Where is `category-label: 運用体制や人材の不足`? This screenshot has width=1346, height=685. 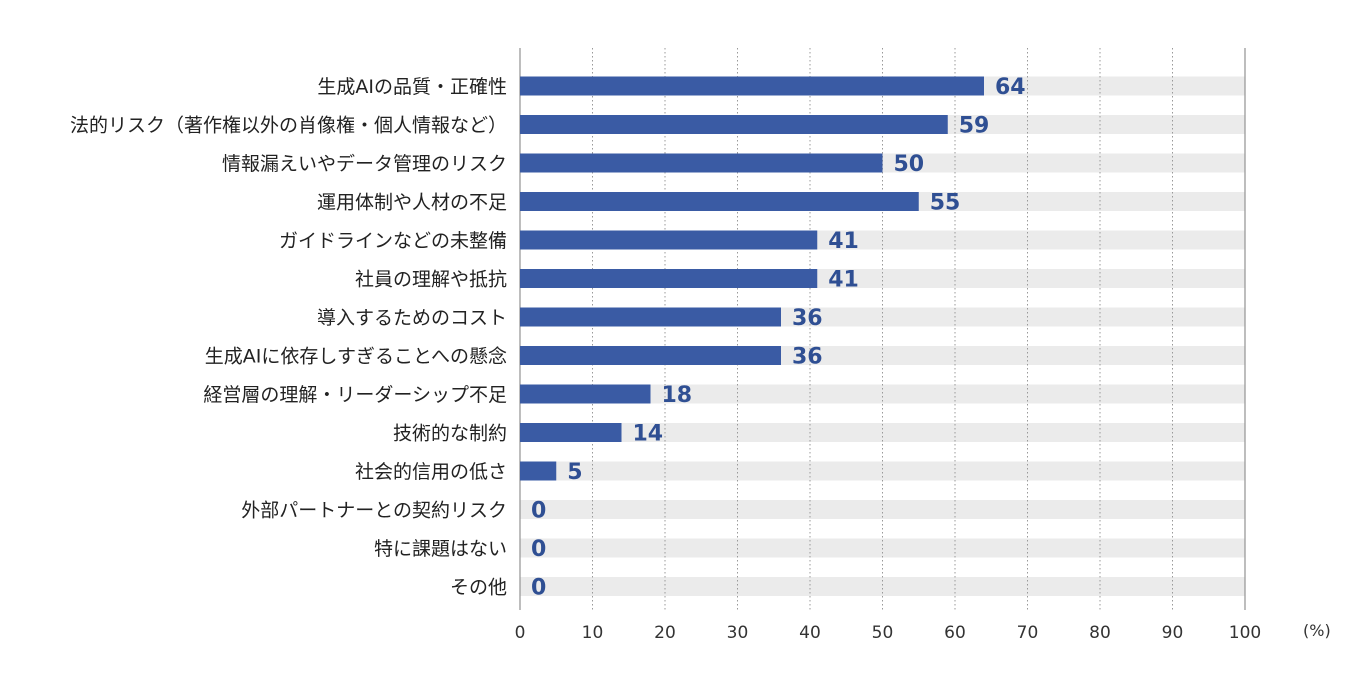 category-label: 運用体制や人材の不足 is located at coordinates (412, 203).